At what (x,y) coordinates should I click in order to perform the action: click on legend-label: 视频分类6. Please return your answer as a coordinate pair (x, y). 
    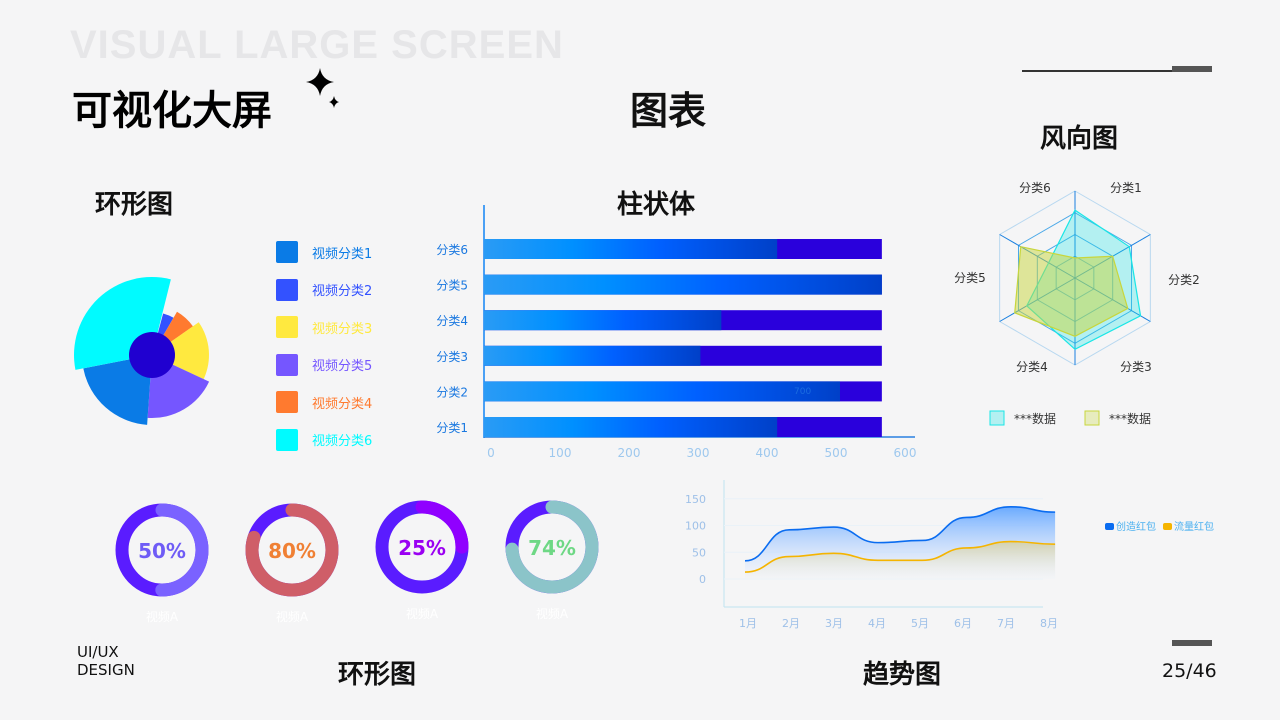
    Looking at the image, I should click on (342, 441).